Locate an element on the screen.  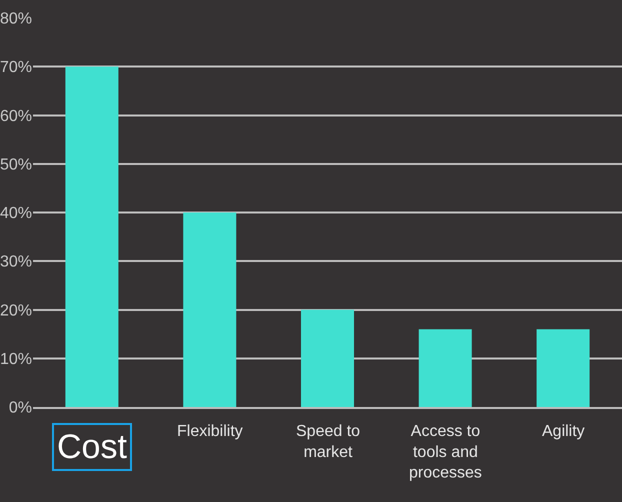
y-tick-label: 60% is located at coordinates (16, 116).